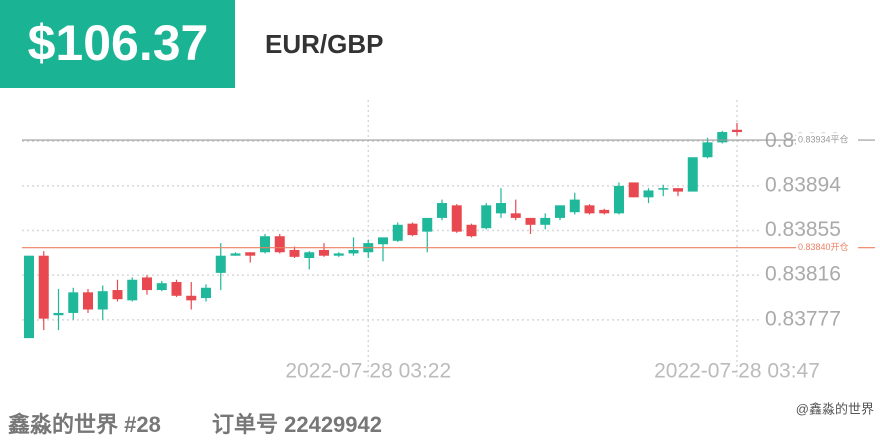 Image resolution: width=880 pixels, height=440 pixels. Describe the element at coordinates (803, 184) in the screenshot. I see `y-tick-label: 0.83894` at that location.